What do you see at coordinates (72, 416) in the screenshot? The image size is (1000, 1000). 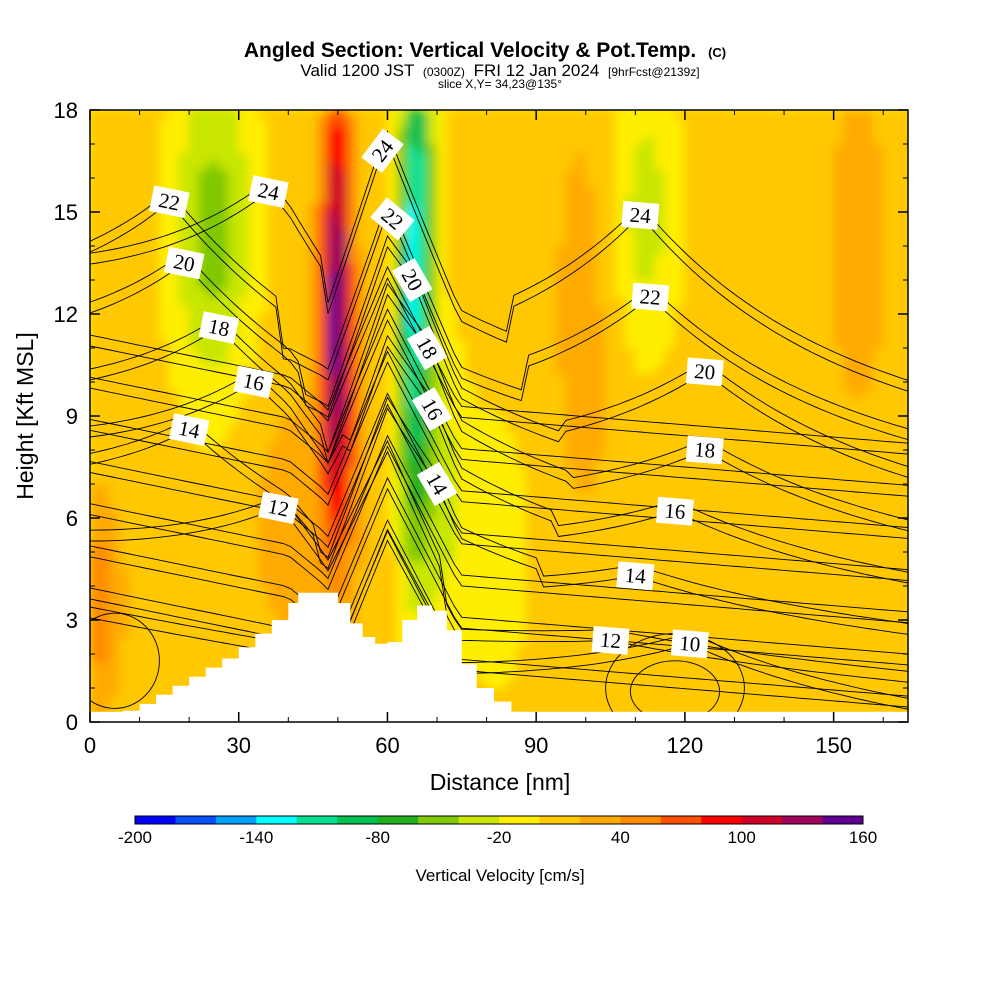 I see `y-tick-label-9: 9` at bounding box center [72, 416].